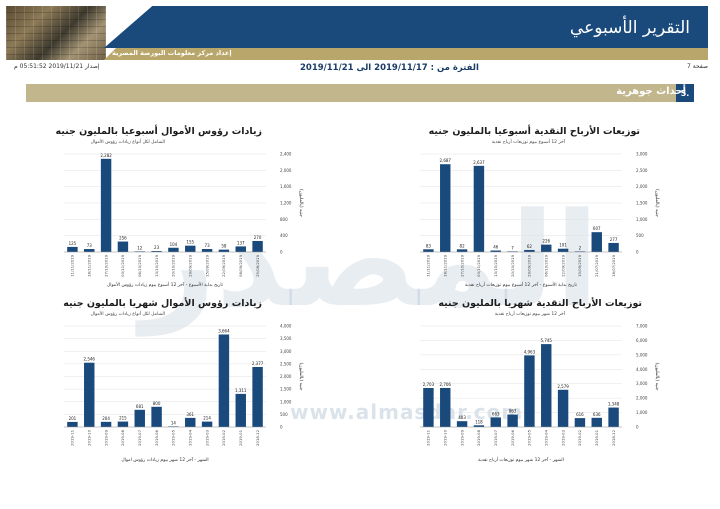  Describe the element at coordinates (529, 314) in the screenshot. I see `chart-subtitle-monthly-dividends: آخر 12 شهر بيوم توزيعات أرباح نقدية` at that location.